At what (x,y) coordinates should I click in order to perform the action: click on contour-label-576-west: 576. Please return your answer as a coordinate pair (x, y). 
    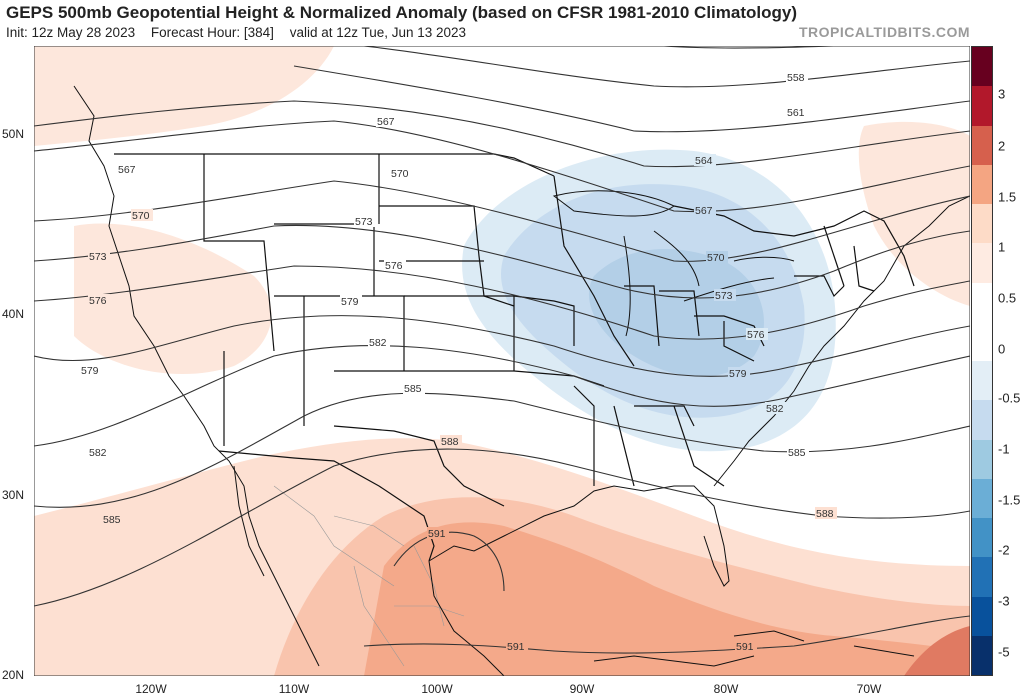
    Looking at the image, I should click on (394, 266).